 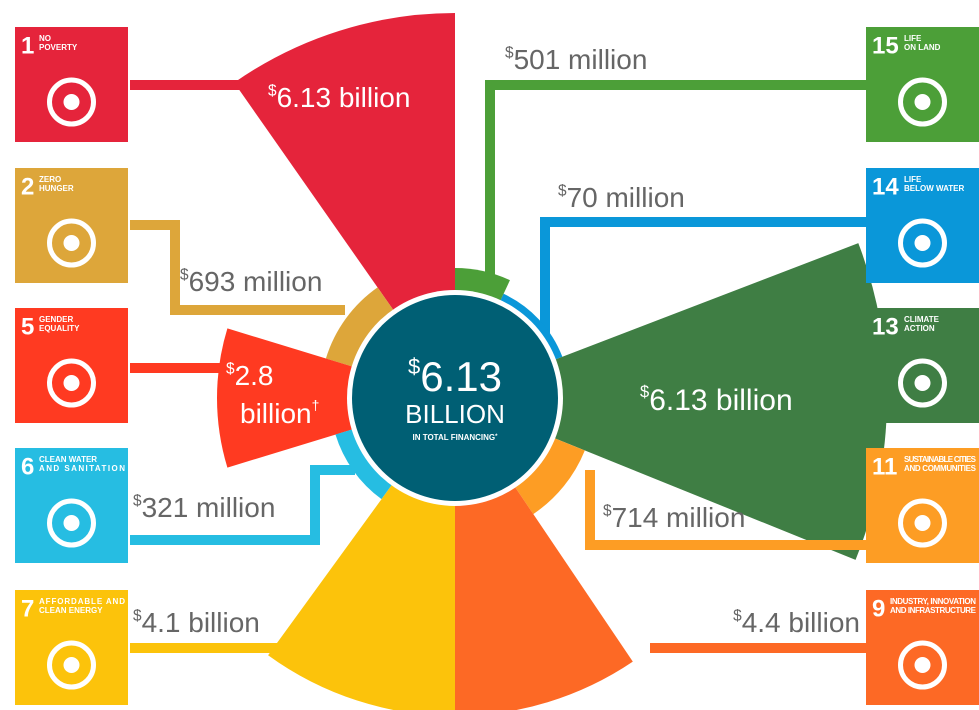 What do you see at coordinates (581, 59) in the screenshot?
I see `amount: 501 million` at bounding box center [581, 59].